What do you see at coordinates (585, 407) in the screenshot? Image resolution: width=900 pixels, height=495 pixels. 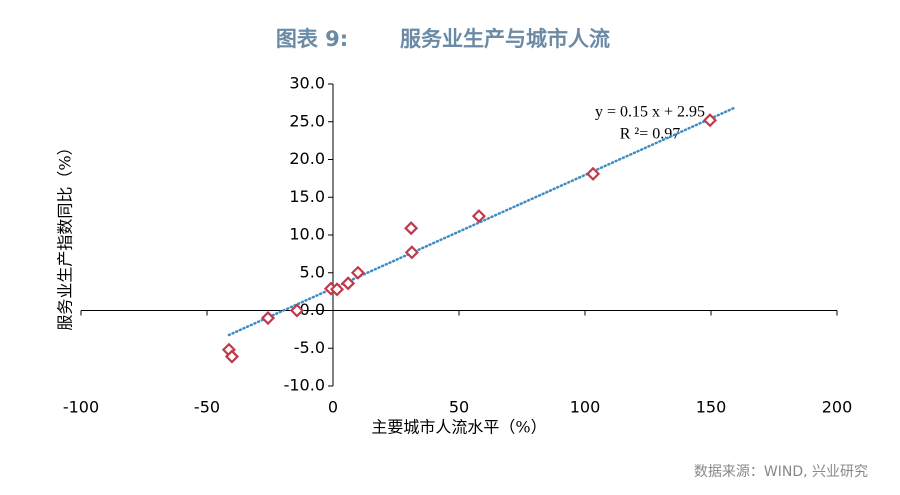 I see `x-tick-label: 100` at bounding box center [585, 407].